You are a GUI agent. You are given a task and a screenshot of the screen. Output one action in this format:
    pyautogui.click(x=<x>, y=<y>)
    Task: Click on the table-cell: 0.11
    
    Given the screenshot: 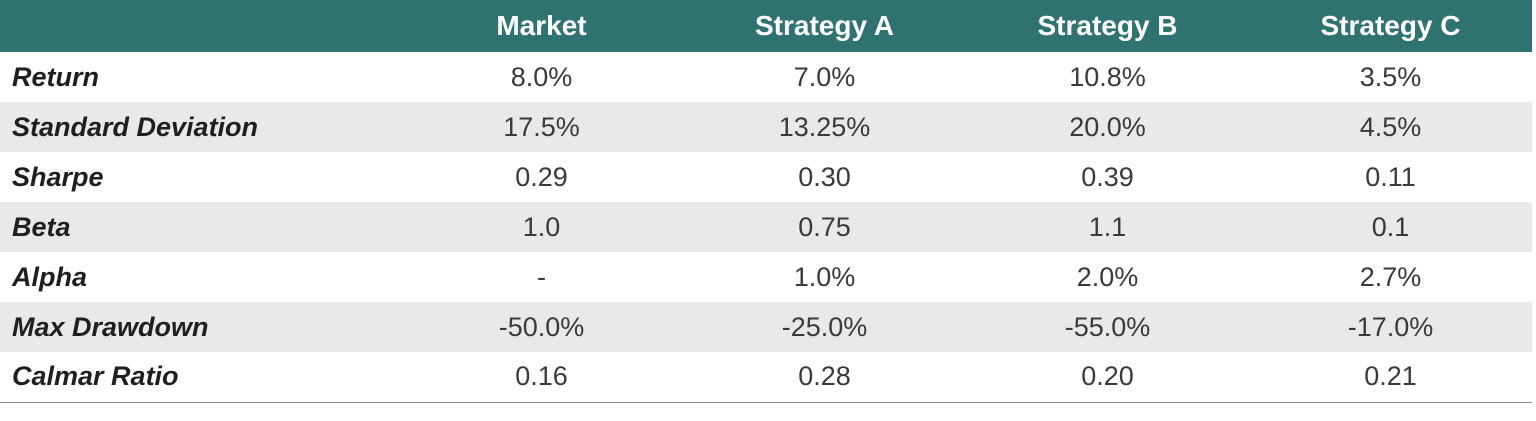 What is the action you would take?
    pyautogui.click(x=1390, y=176)
    